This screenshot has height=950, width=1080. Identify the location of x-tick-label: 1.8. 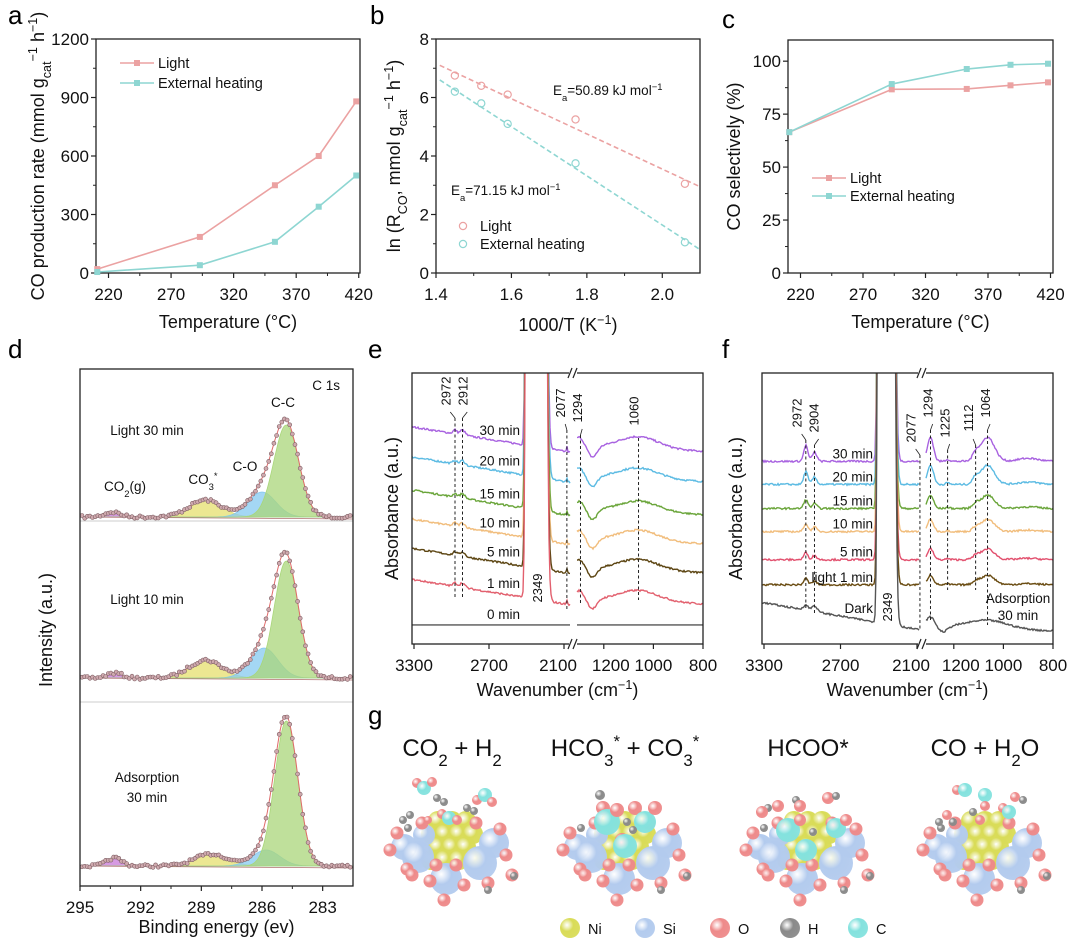
(587, 294).